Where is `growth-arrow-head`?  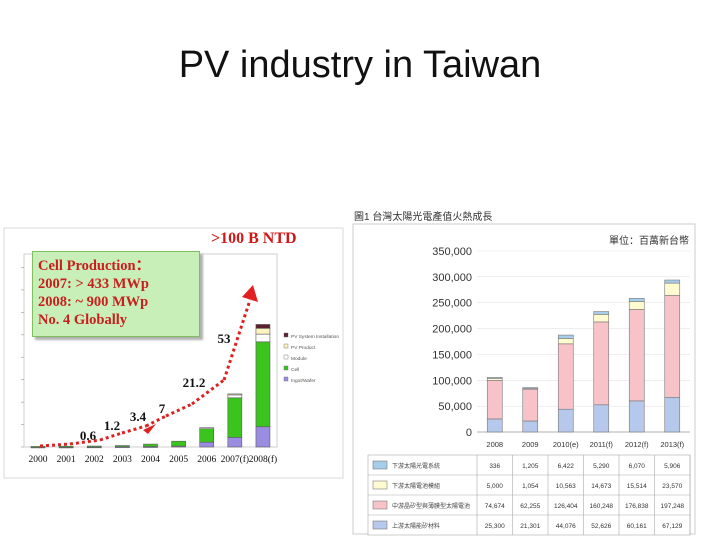
growth-arrow-head is located at coordinates (250, 293).